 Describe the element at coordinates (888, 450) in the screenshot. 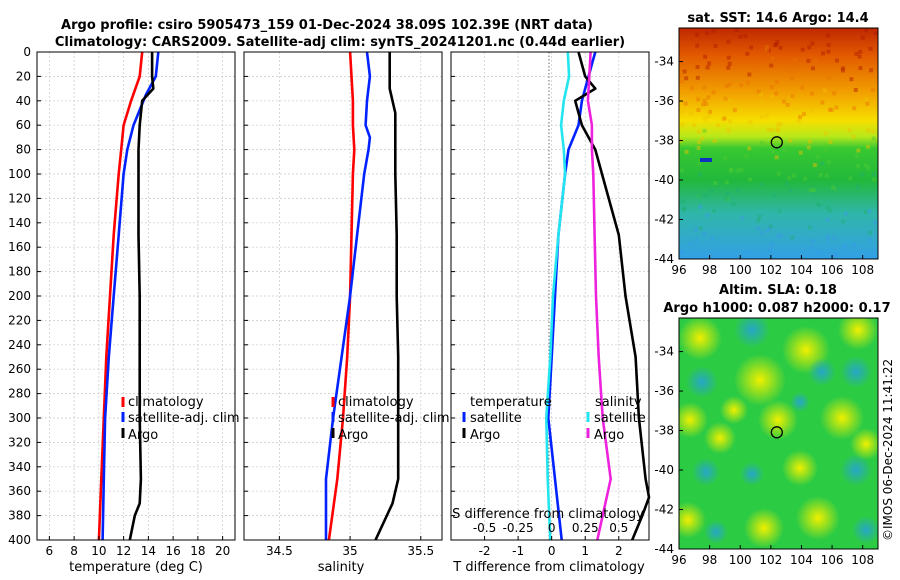

I see `imos-credit: ©IMOS 06-Dec-2024 11:41:22` at that location.